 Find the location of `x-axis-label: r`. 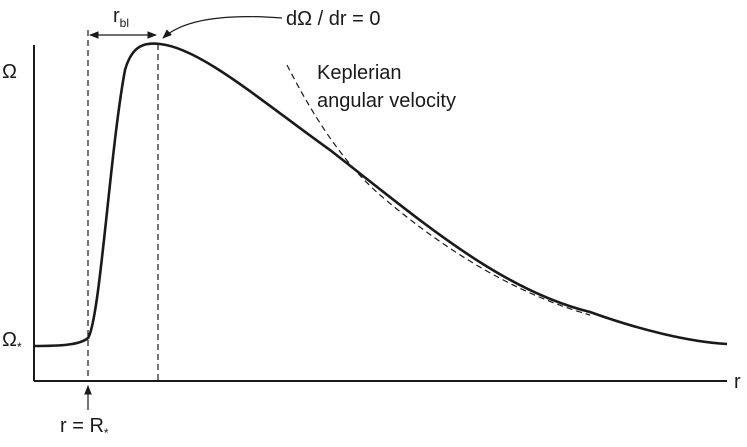

x-axis-label: r is located at coordinates (737, 382).